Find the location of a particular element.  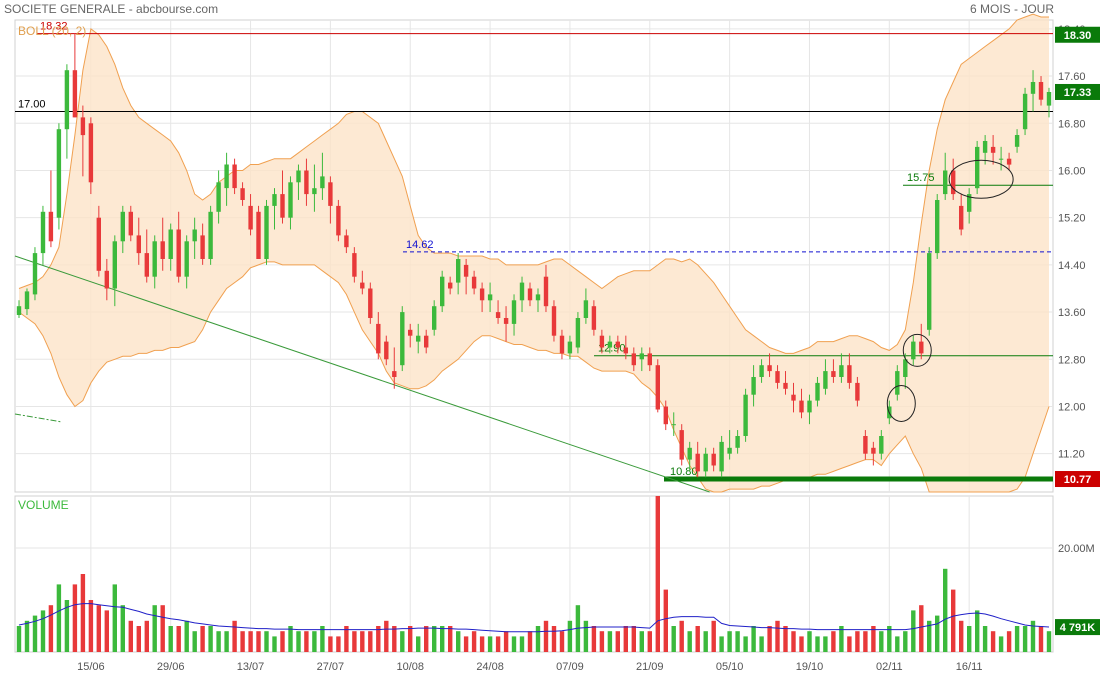

price-tick-label: 13.60 is located at coordinates (1072, 313).